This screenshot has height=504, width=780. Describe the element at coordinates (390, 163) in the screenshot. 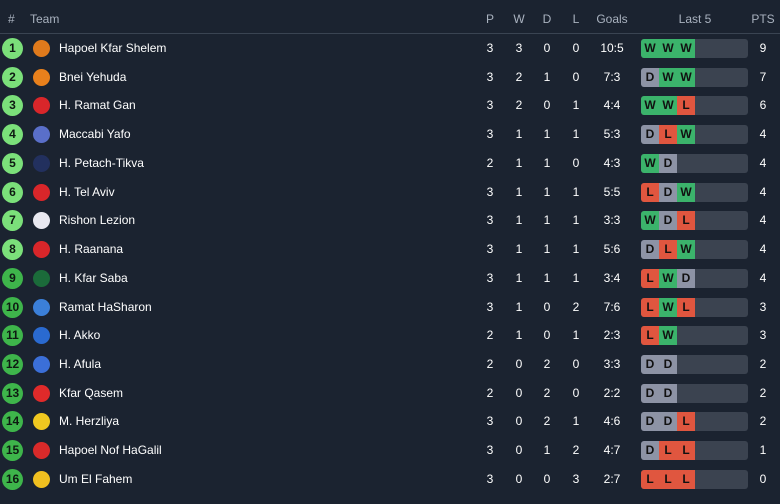

I see `table-row: 5 H. Petach-Tikva 2 1 1 0 4:3 4 W D` at that location.